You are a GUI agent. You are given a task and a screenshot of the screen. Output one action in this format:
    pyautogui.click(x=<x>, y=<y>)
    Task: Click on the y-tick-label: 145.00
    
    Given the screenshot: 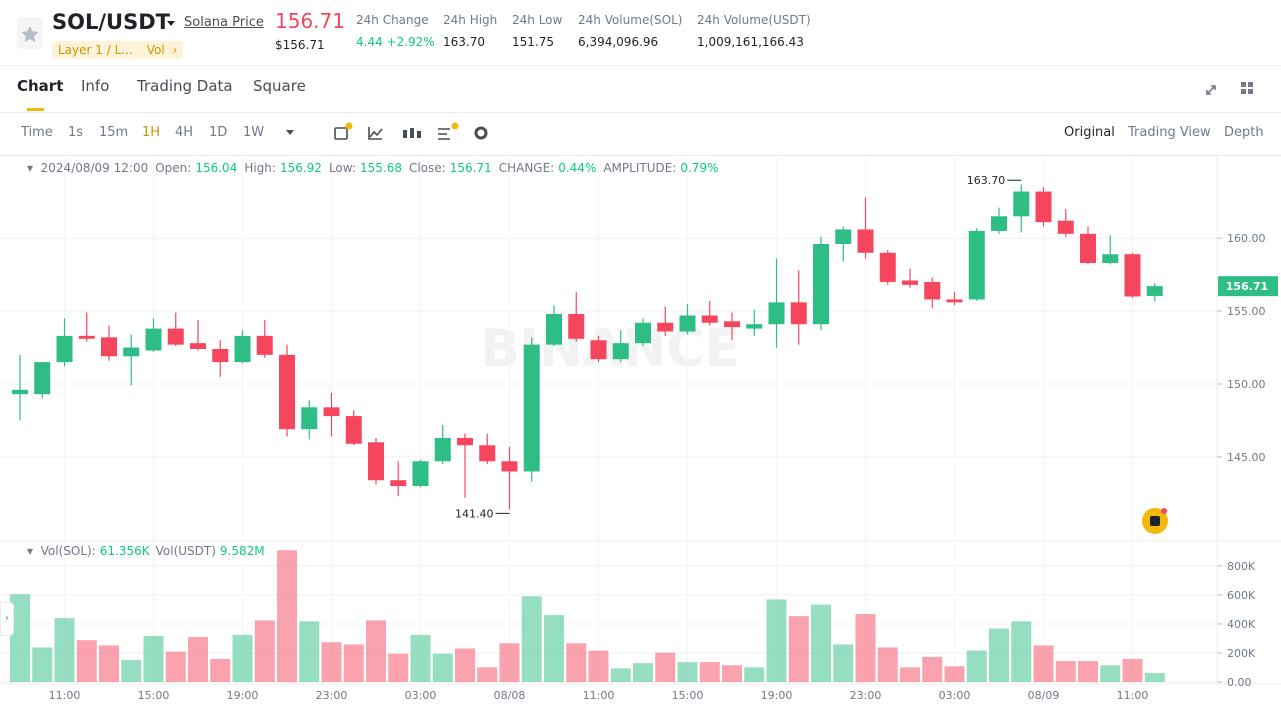 What is the action you would take?
    pyautogui.click(x=1246, y=457)
    